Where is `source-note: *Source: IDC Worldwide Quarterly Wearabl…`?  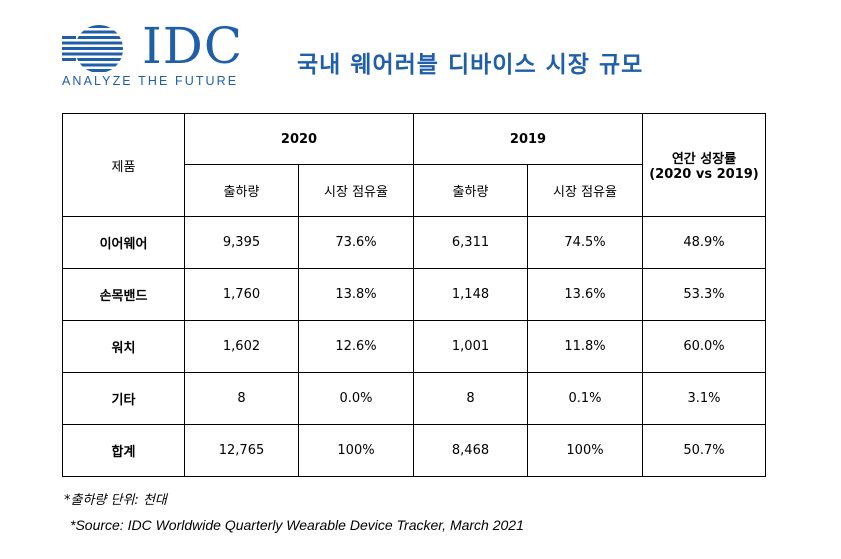 source-note: *Source: IDC Worldwide Quarterly Wearabl… is located at coordinates (297, 525).